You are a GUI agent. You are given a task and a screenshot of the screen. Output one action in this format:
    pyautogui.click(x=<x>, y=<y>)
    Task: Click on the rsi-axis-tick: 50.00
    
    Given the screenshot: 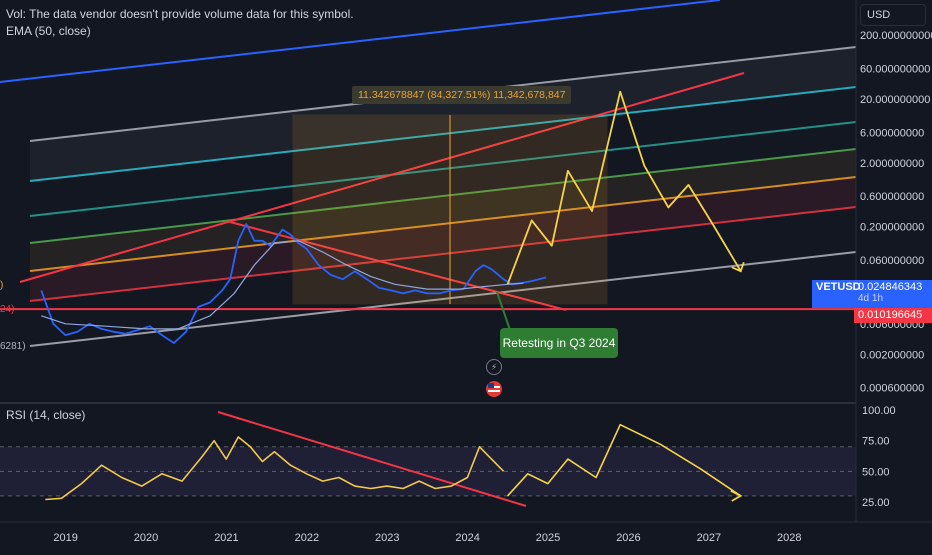 What is the action you would take?
    pyautogui.click(x=876, y=472)
    